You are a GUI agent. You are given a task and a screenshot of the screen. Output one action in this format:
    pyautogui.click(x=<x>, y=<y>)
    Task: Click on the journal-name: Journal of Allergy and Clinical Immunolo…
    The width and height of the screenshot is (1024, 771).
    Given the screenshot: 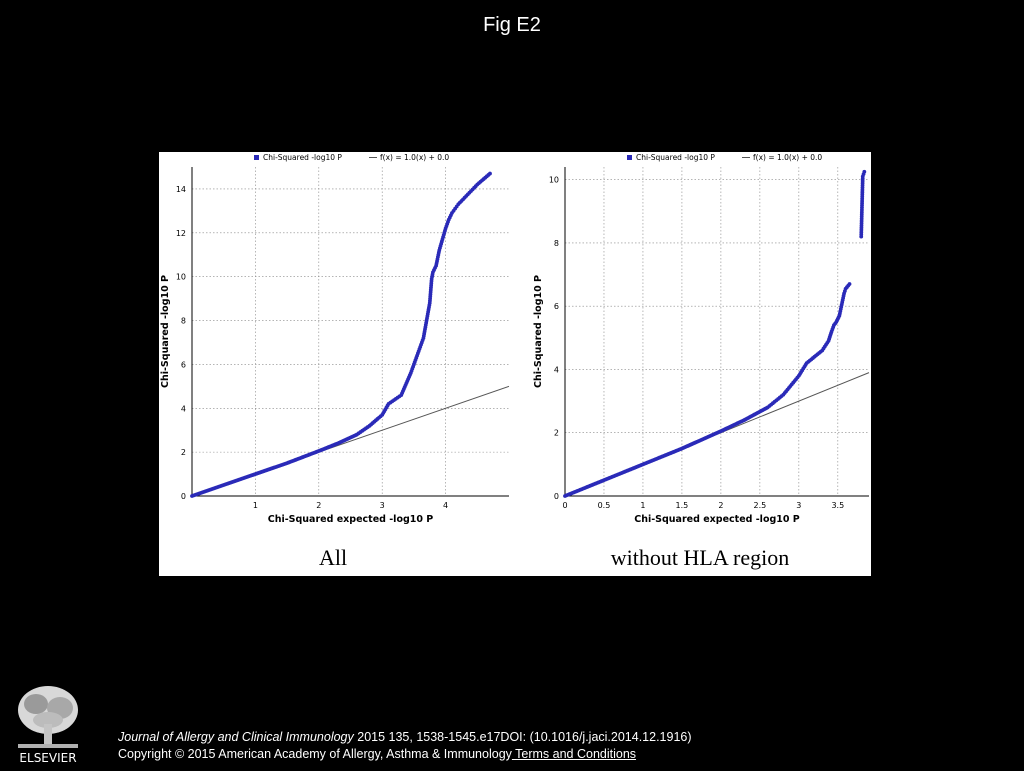 What is the action you would take?
    pyautogui.click(x=236, y=737)
    